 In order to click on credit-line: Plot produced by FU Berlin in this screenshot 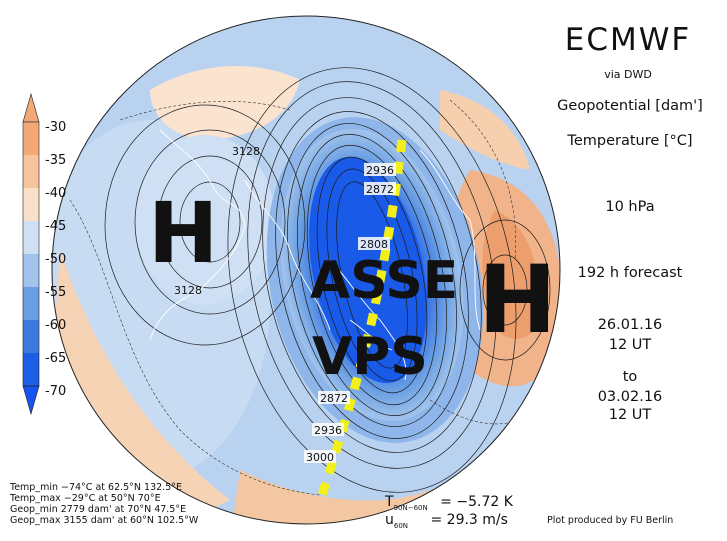, I will do `click(610, 520)`.